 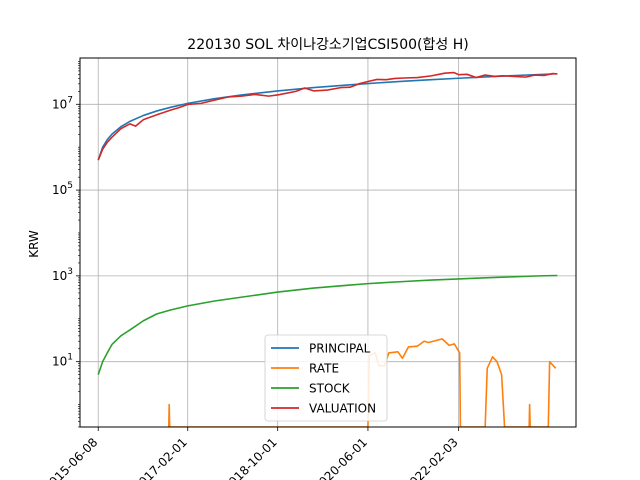 What do you see at coordinates (250, 457) in the screenshot?
I see `x-tick-label: 2018-10-01` at bounding box center [250, 457].